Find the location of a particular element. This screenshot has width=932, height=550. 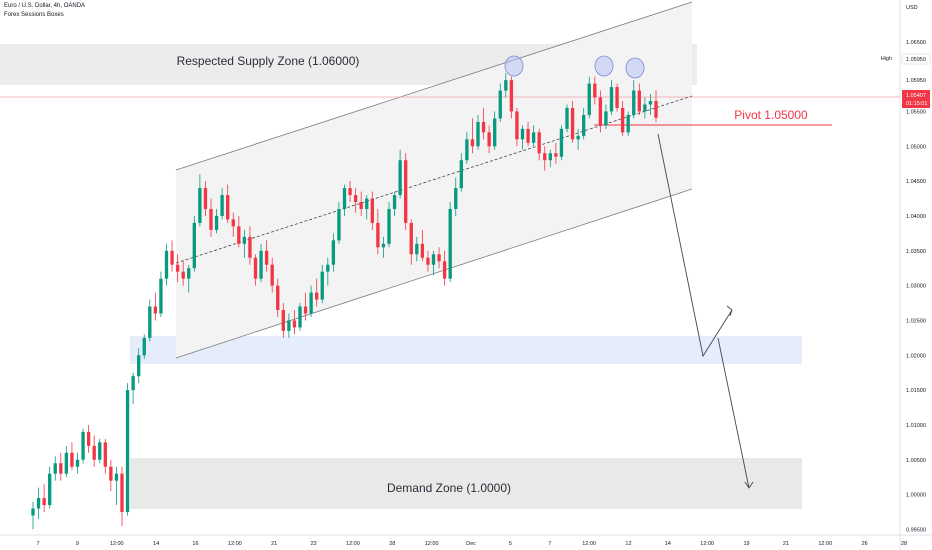

y-tick-label: 1.04000 is located at coordinates (916, 217).